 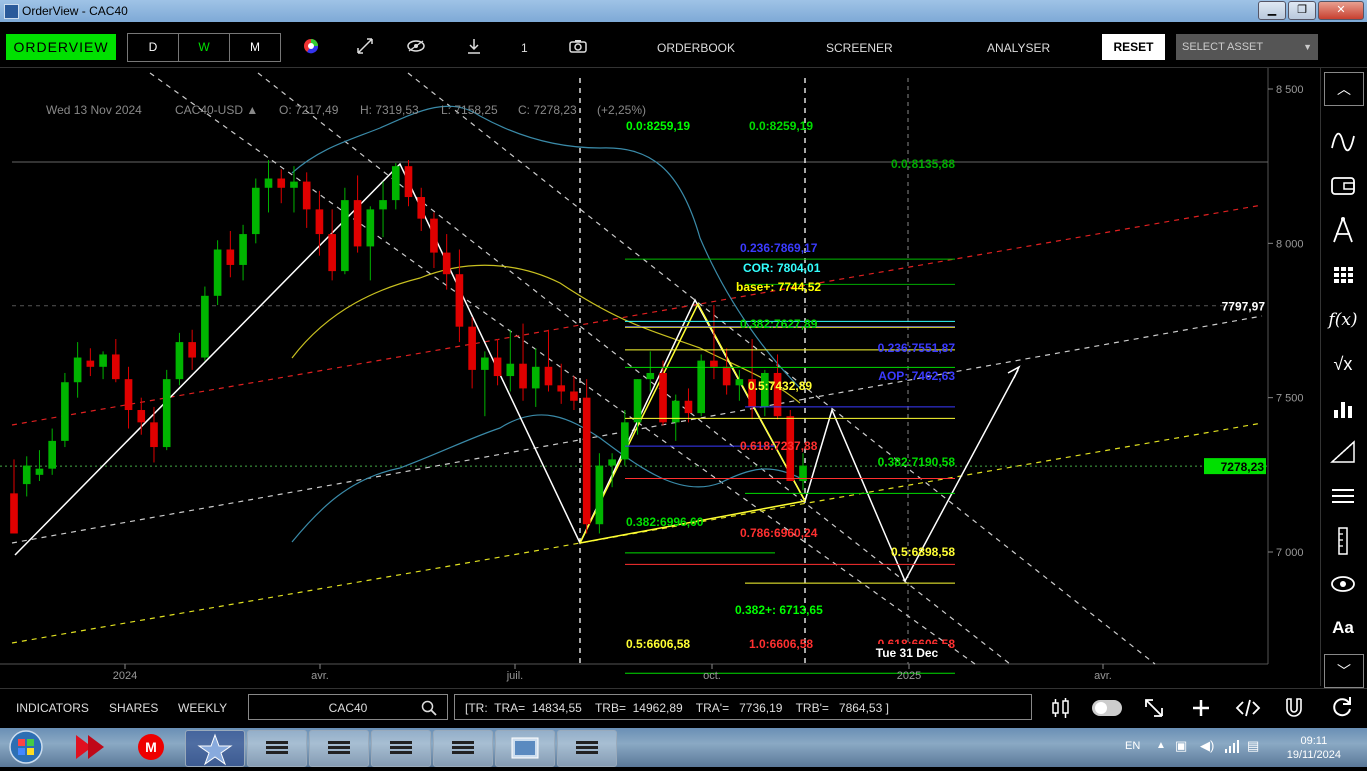 I want to click on tray-status-icon: ▤, so click(x=1253, y=745).